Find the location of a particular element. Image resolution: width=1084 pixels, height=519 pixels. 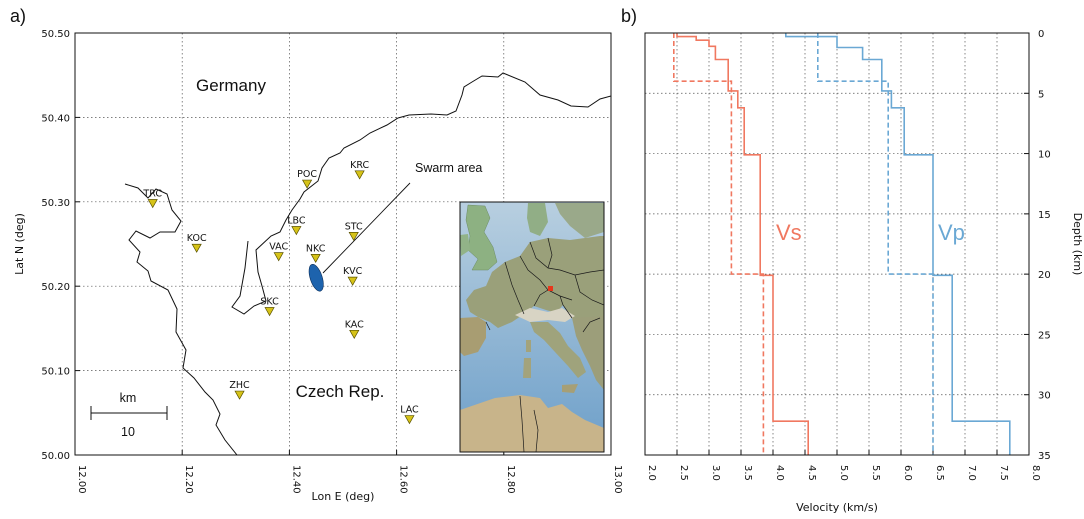

velocity-x-tick-label: 2.5 is located at coordinates (683, 473).